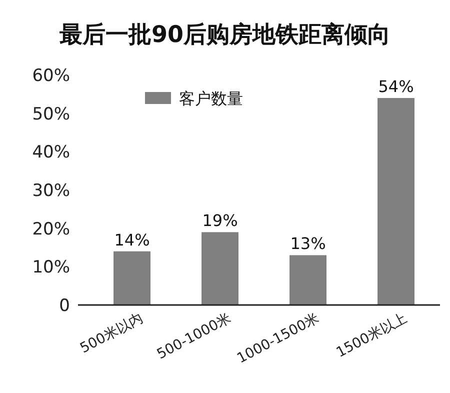  What do you see at coordinates (132, 240) in the screenshot?
I see `data-label: 14%` at bounding box center [132, 240].